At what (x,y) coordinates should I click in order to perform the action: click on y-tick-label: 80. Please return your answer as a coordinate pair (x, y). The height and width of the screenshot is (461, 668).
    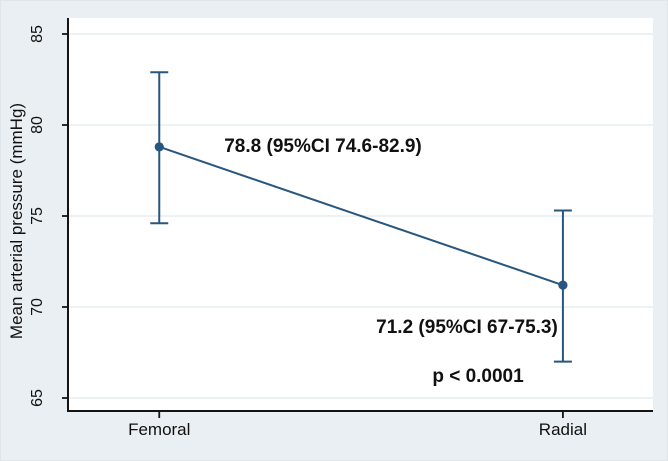
    Looking at the image, I should click on (37, 125).